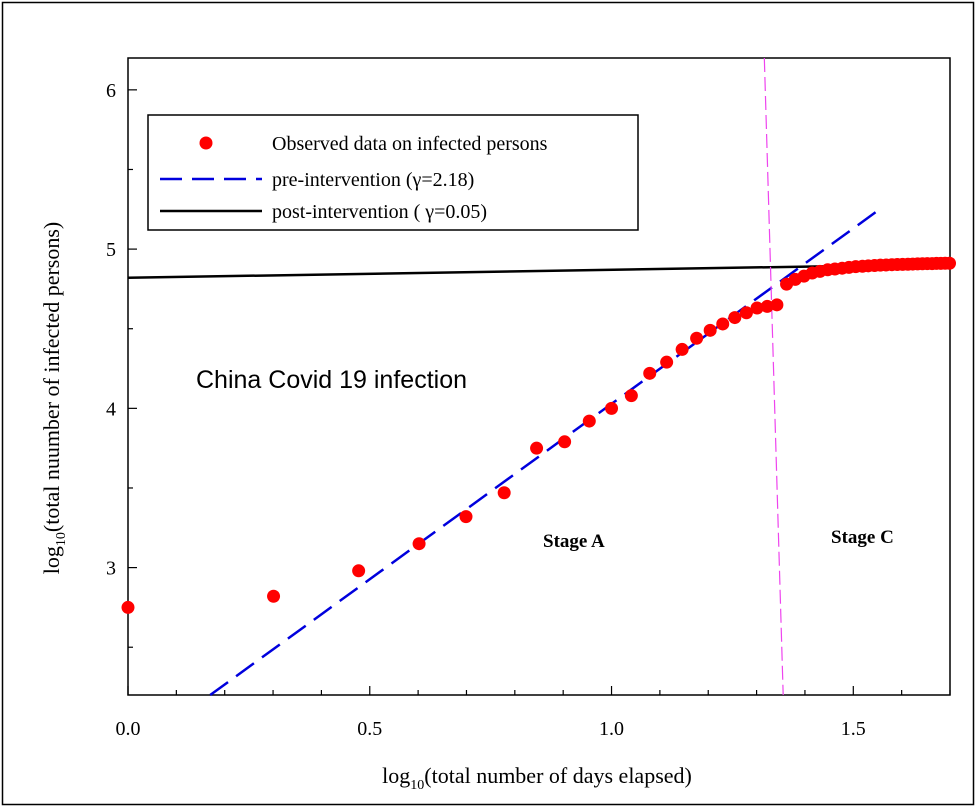 The height and width of the screenshot is (807, 976). I want to click on legend-label-post: post-intervention ( γ=0.05), so click(379, 212).